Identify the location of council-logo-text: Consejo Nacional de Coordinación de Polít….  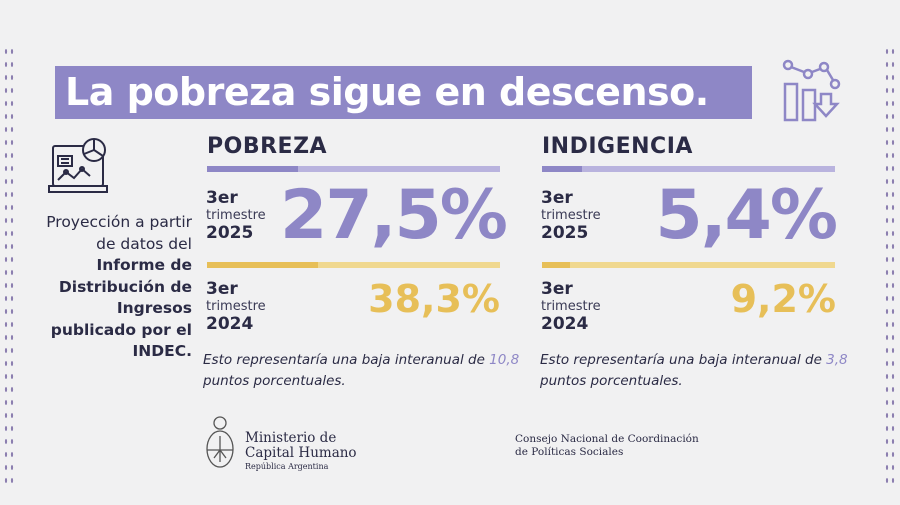
(607, 445).